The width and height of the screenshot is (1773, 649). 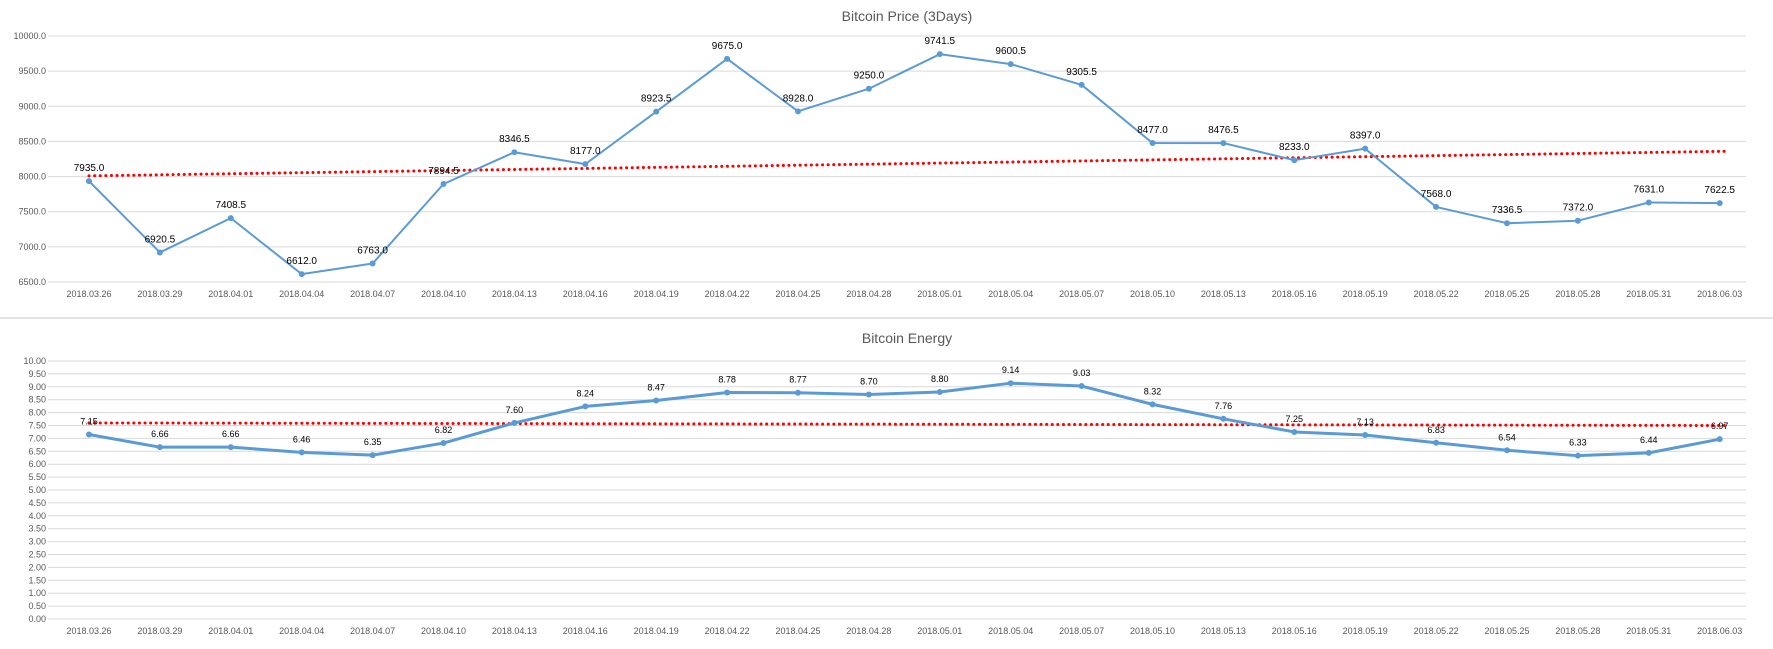 What do you see at coordinates (1081, 72) in the screenshot?
I see `data-label: 9305.5` at bounding box center [1081, 72].